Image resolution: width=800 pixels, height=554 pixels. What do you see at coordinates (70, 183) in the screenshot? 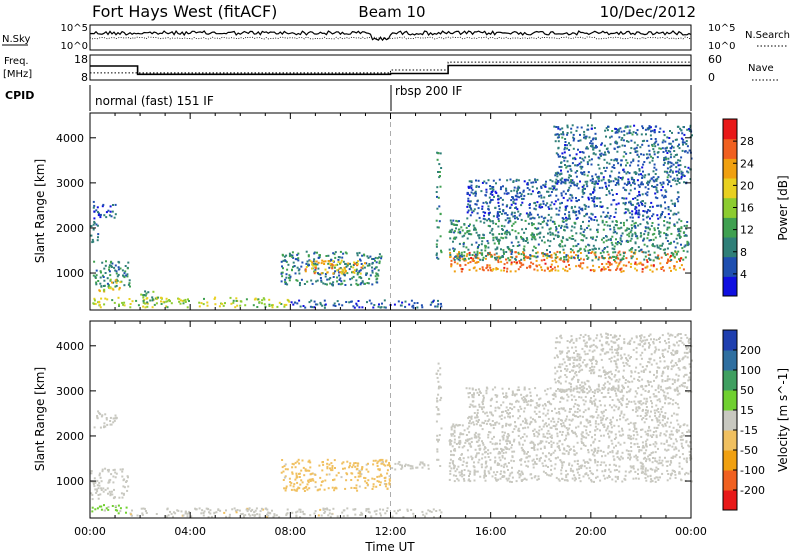
I see `y-tick-label: 3000` at bounding box center [70, 183].